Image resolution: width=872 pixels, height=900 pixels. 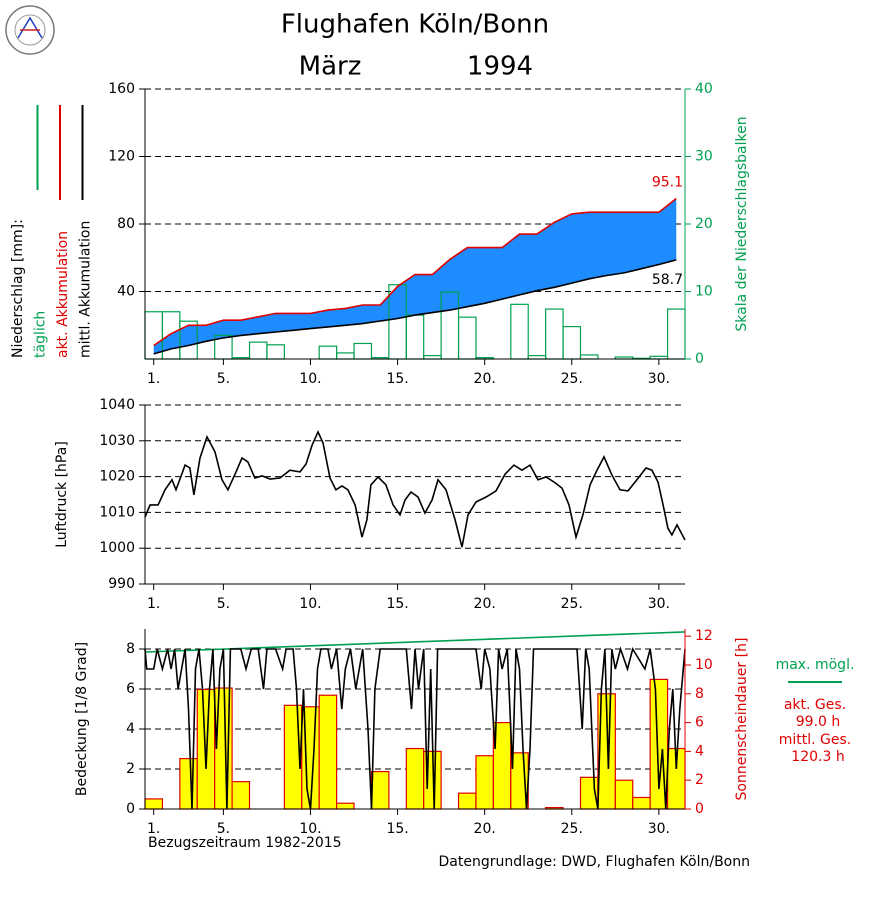 I want to click on data-label: 95.1, so click(x=667, y=183).